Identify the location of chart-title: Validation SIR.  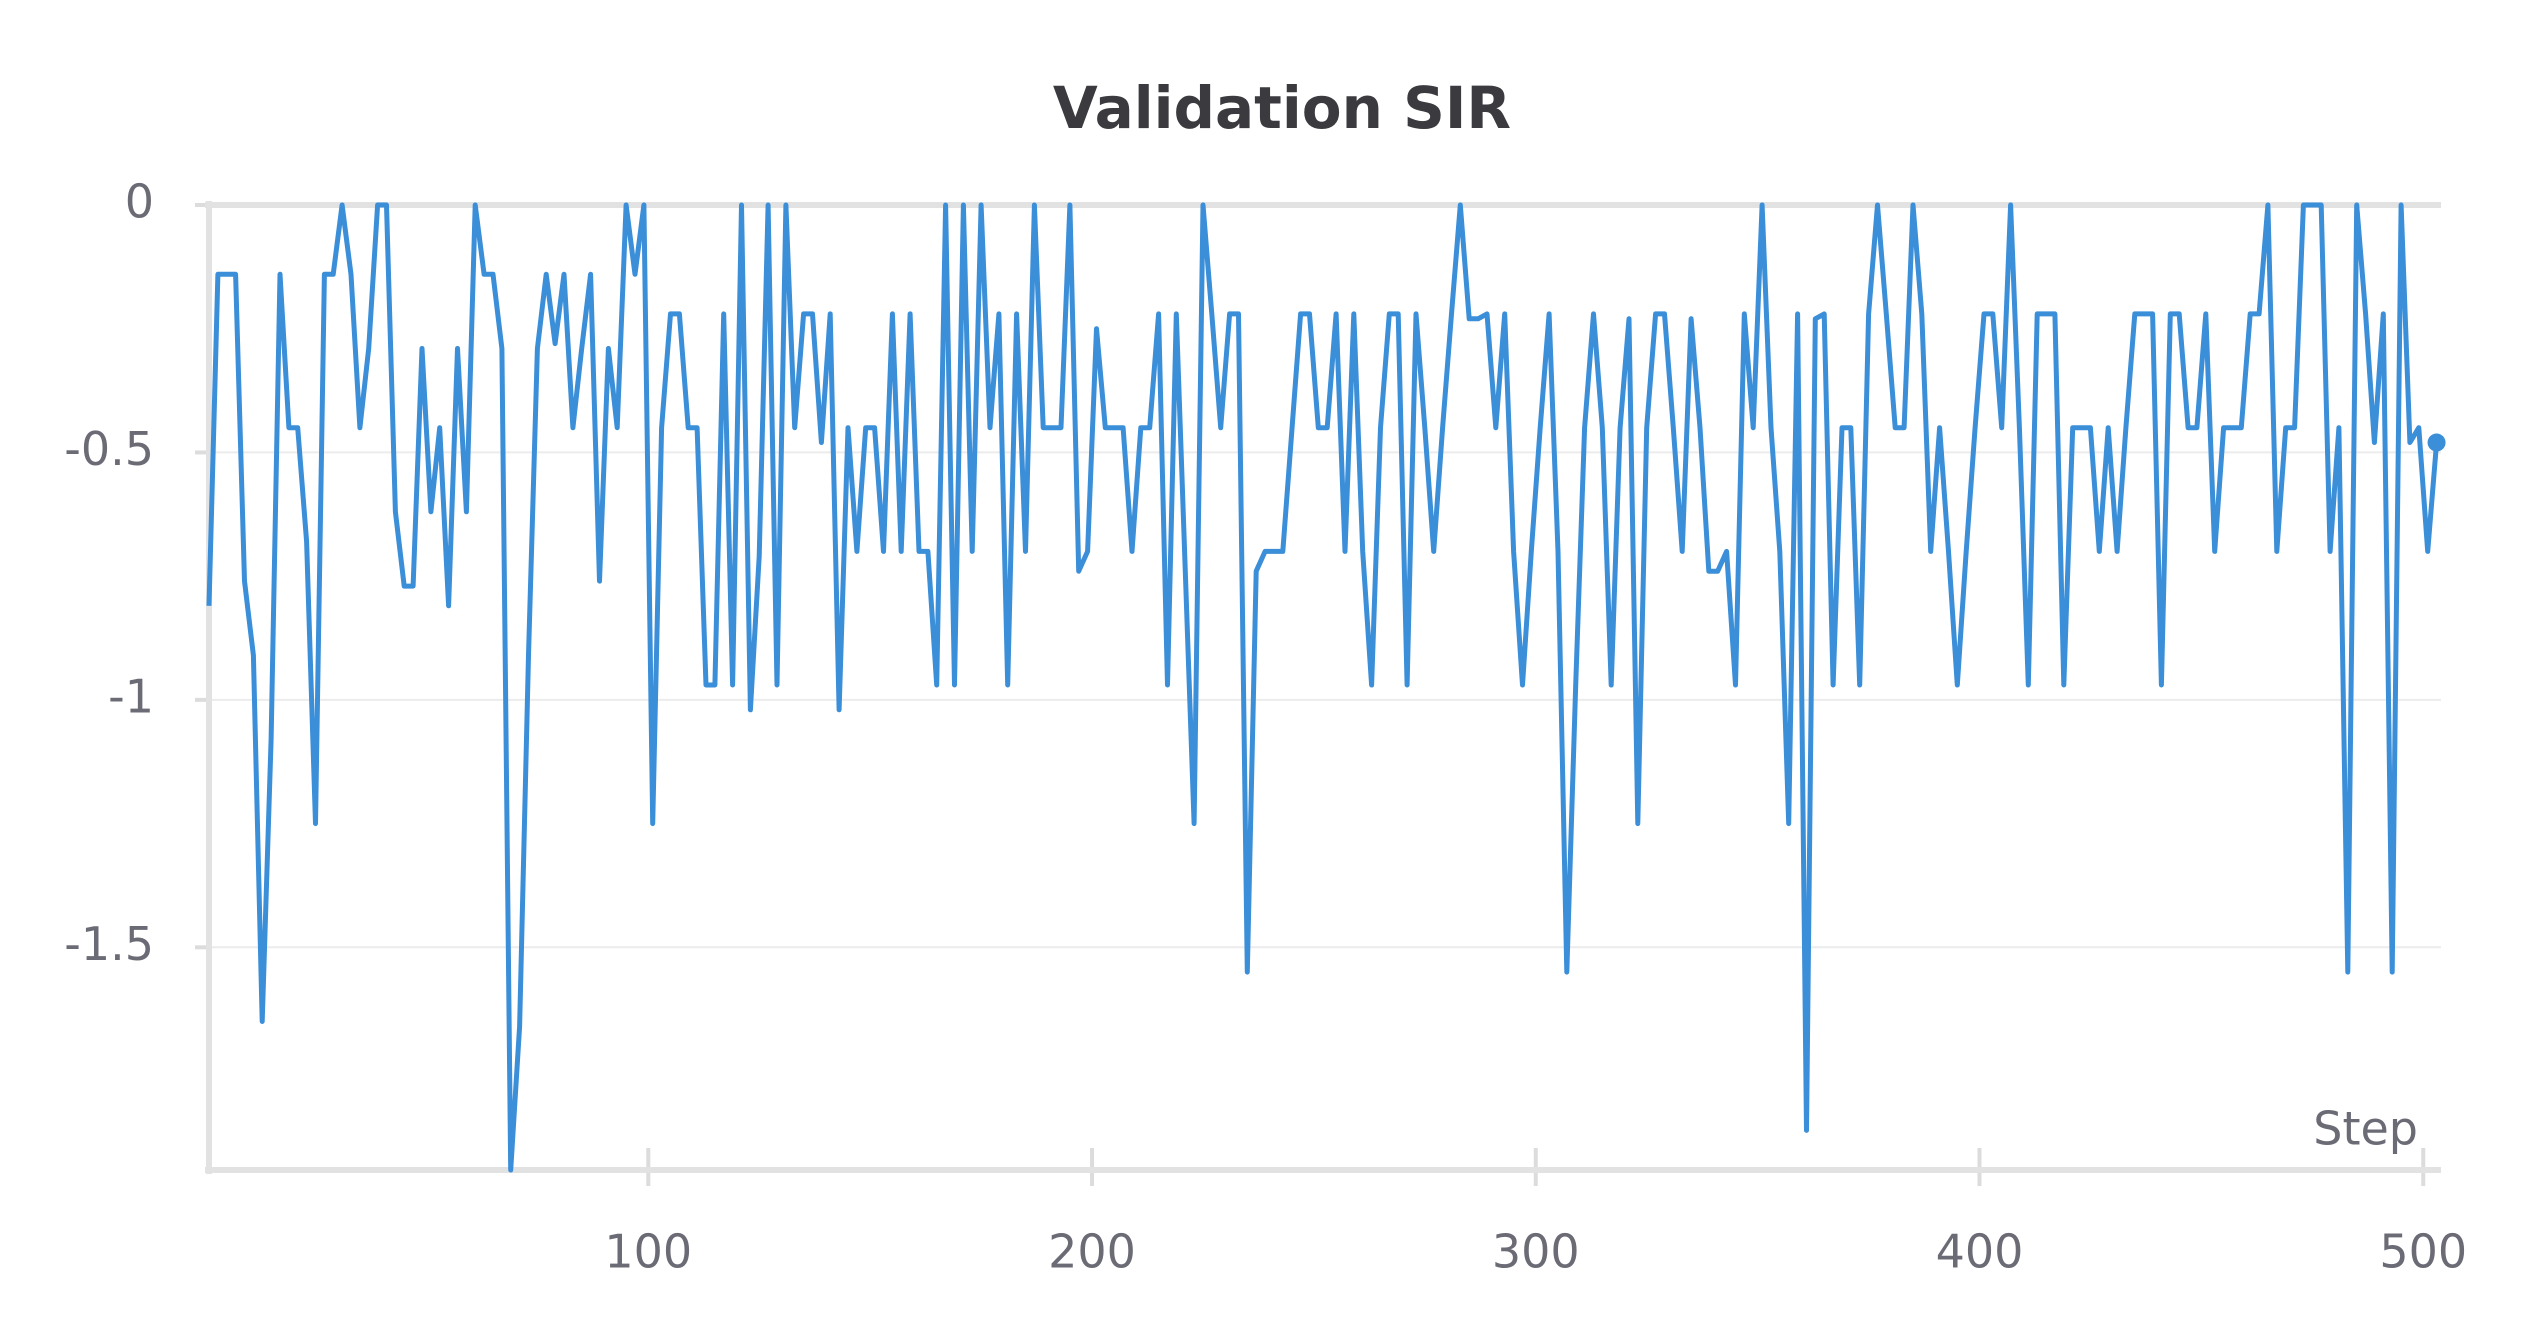
(1282, 108).